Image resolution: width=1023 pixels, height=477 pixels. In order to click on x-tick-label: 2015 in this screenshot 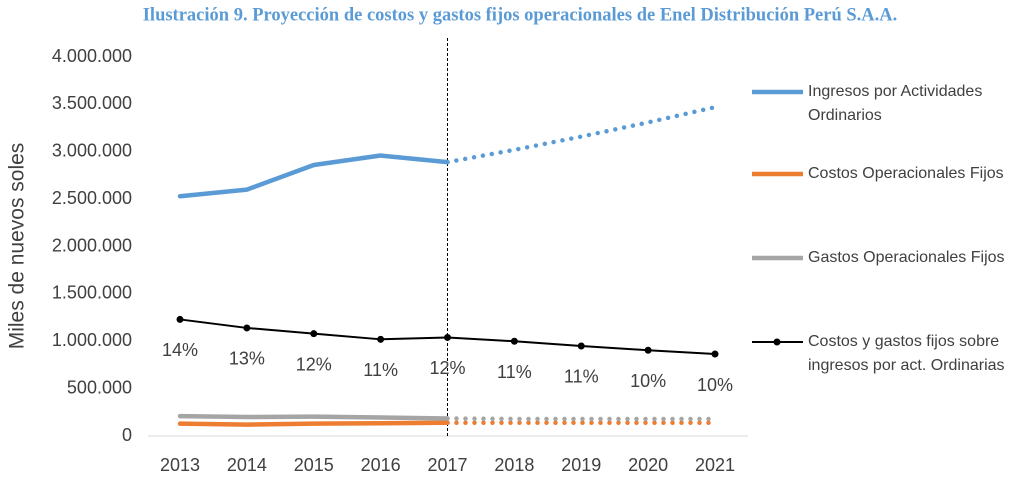, I will do `click(314, 465)`.